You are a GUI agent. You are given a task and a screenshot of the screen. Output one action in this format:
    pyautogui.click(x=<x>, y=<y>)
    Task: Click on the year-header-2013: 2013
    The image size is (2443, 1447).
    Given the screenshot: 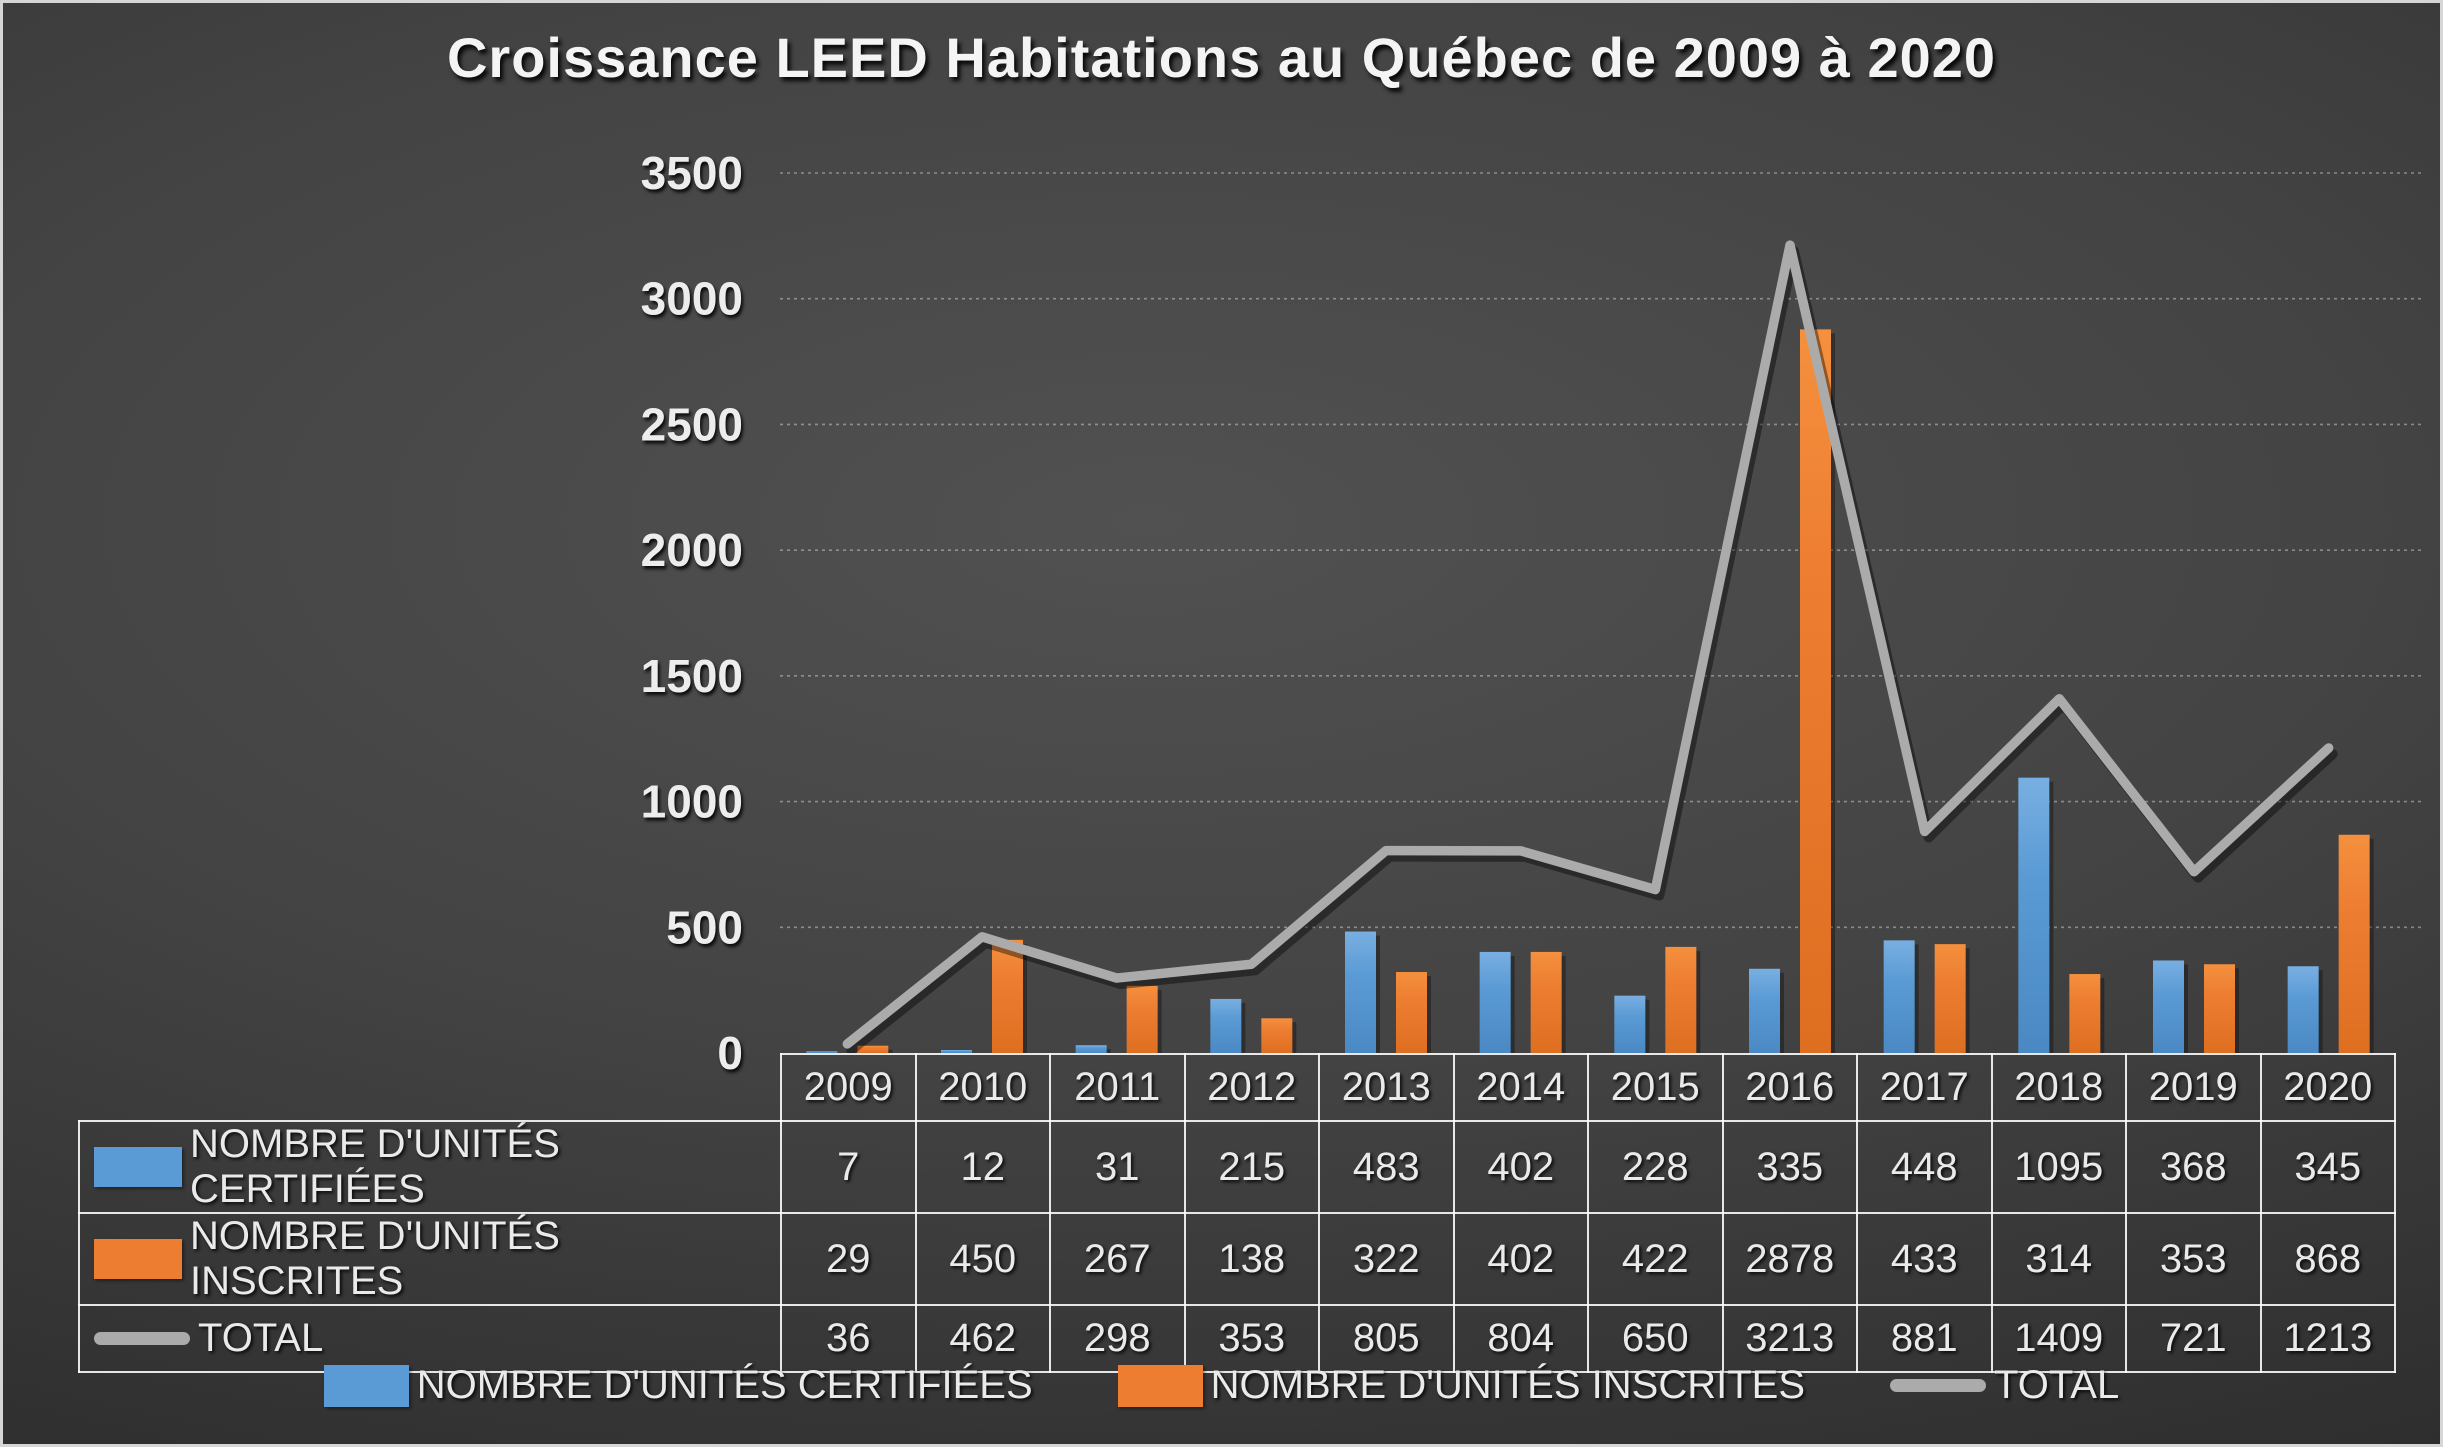 What is the action you would take?
    pyautogui.click(x=1386, y=1087)
    